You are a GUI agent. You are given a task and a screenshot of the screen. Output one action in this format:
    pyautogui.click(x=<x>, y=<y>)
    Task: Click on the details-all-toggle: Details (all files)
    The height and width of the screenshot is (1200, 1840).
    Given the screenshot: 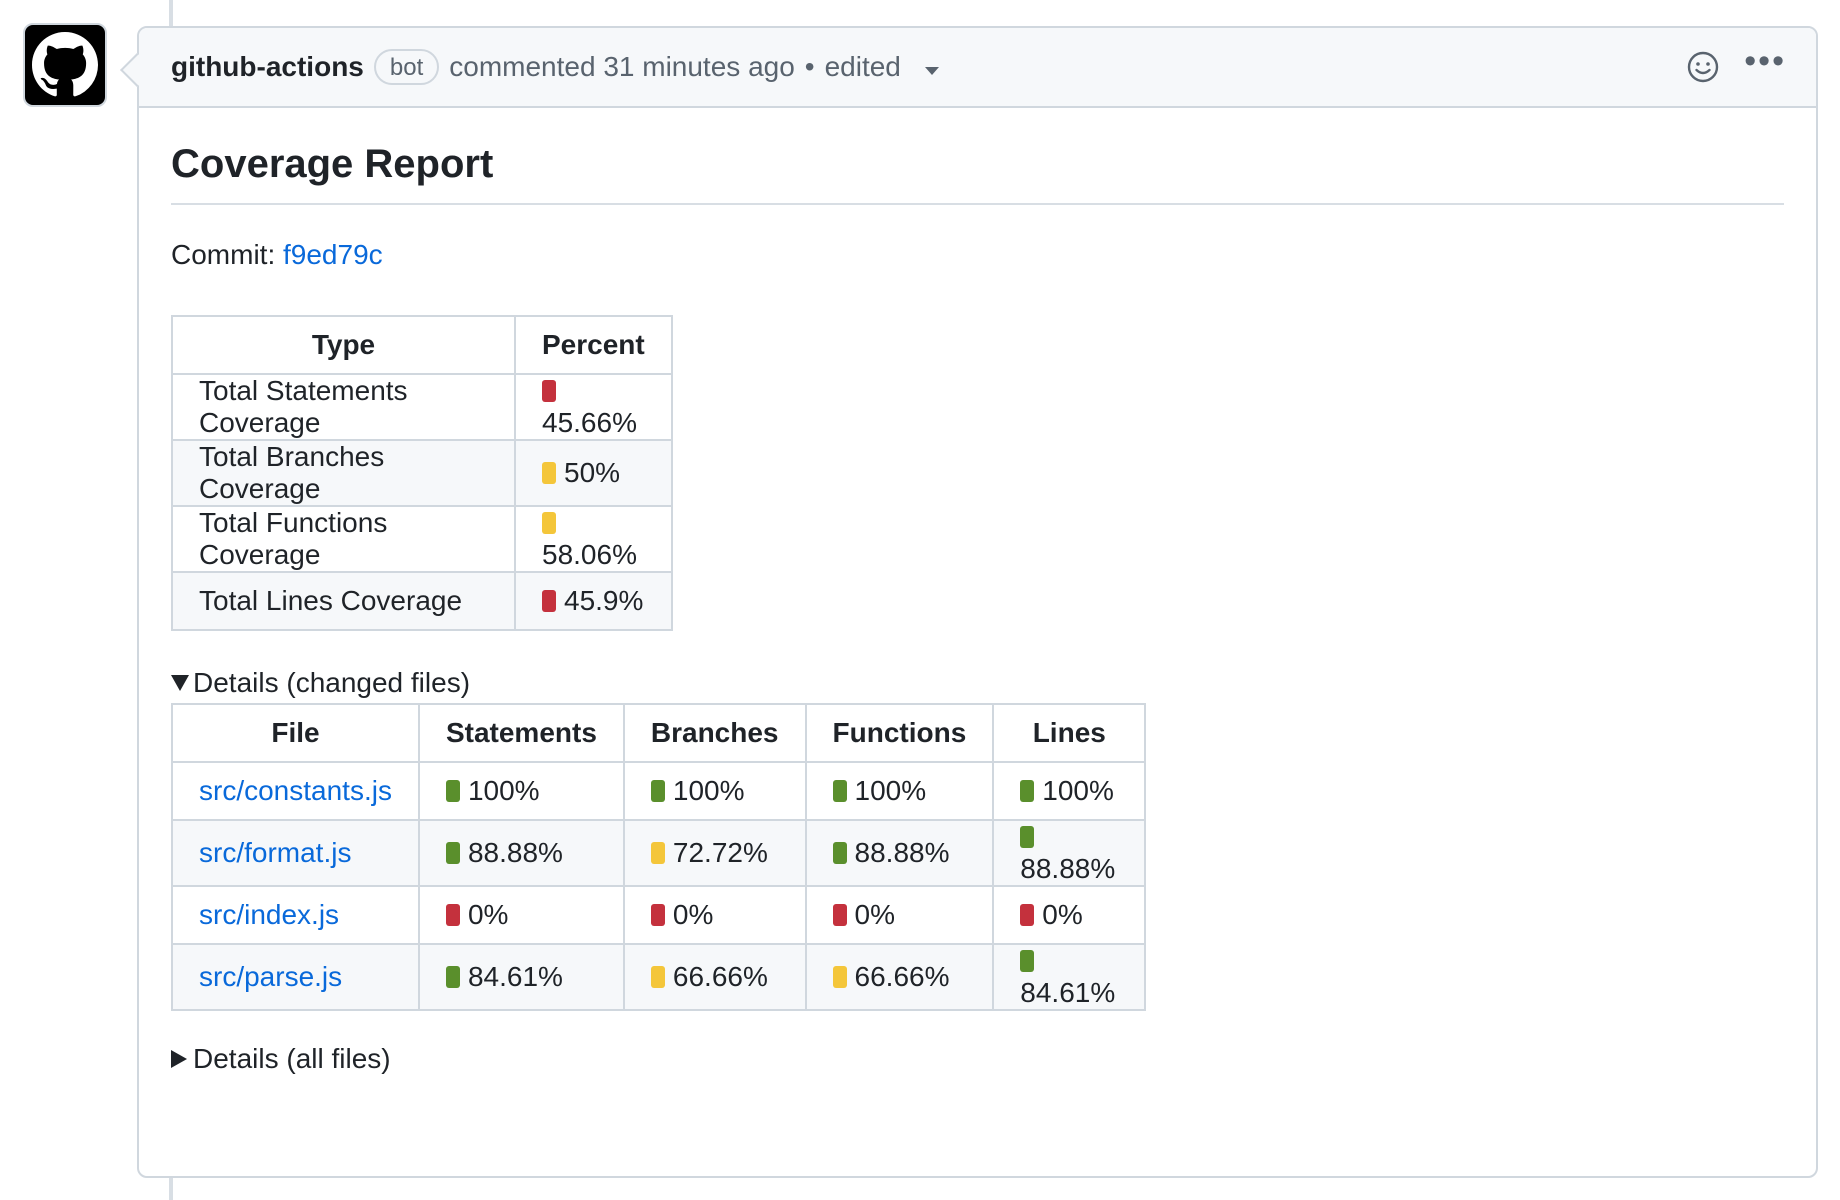 What is the action you would take?
    pyautogui.click(x=977, y=1059)
    